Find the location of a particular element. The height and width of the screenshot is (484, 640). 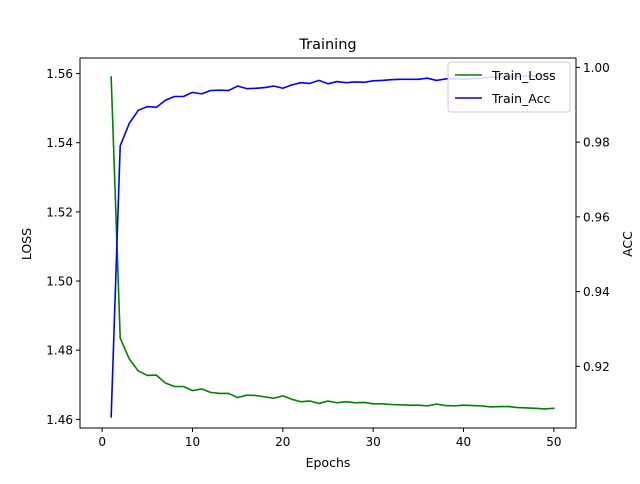

y-right-tick-label: 0.98 is located at coordinates (596, 143).